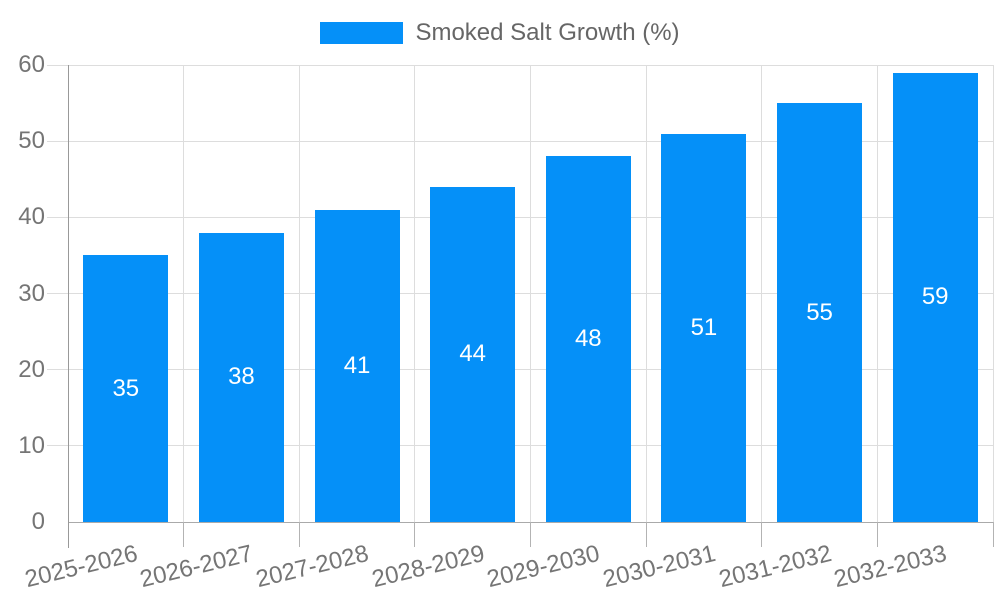  I want to click on bar-value-label: 35, so click(126, 388).